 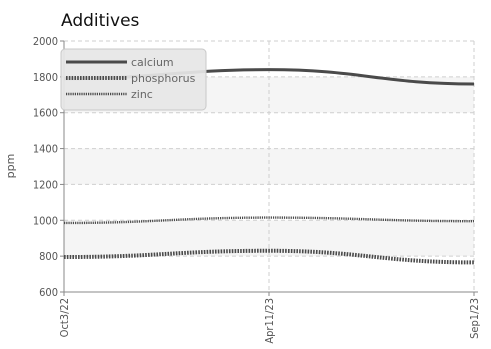 I want to click on y-axis-label: ppm, so click(x=10, y=166).